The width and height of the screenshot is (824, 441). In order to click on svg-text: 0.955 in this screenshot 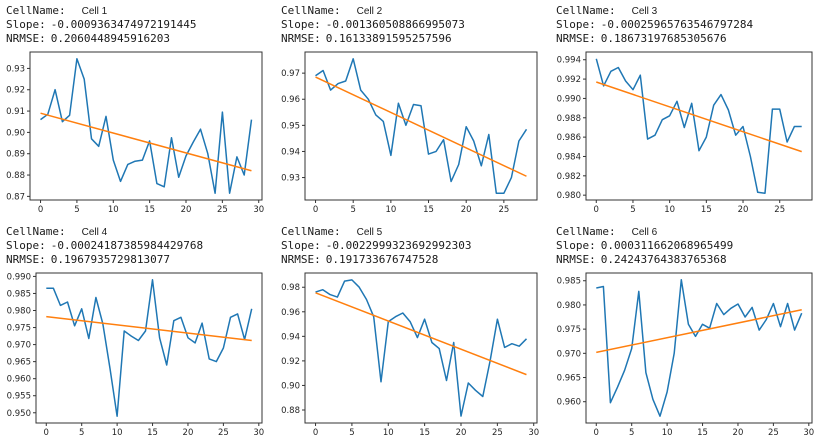, I will do `click(19, 397)`.